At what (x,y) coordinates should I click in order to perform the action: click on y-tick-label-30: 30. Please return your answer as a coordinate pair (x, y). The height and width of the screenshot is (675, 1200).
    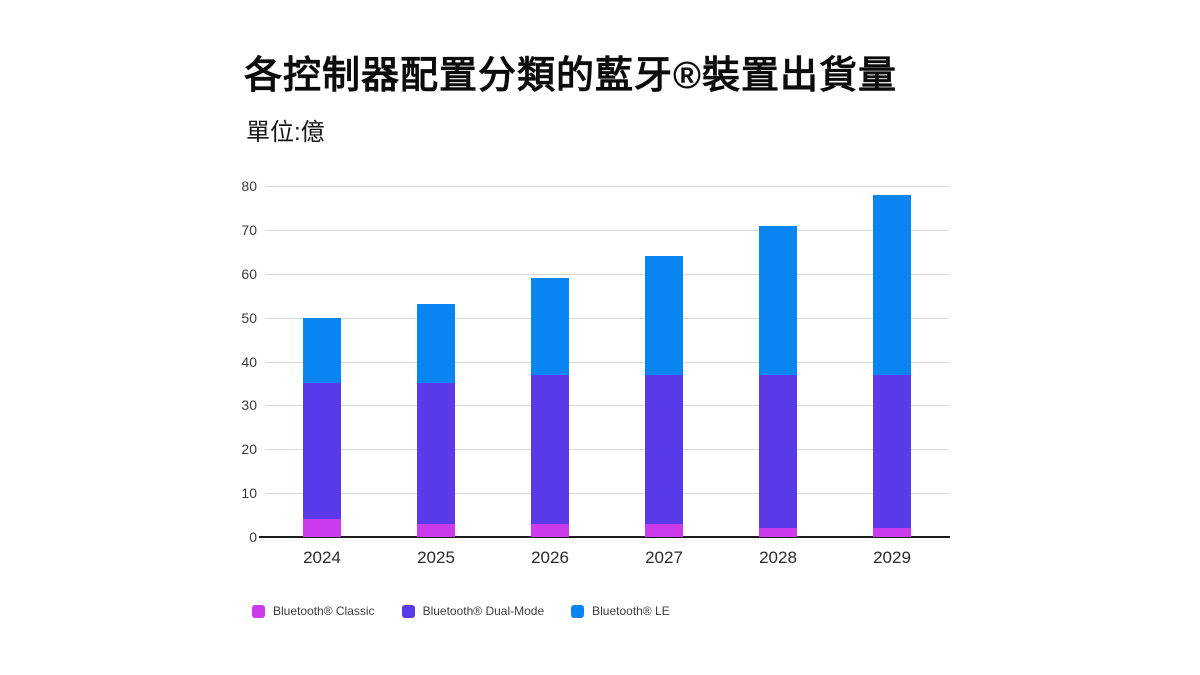
    Looking at the image, I should click on (249, 405).